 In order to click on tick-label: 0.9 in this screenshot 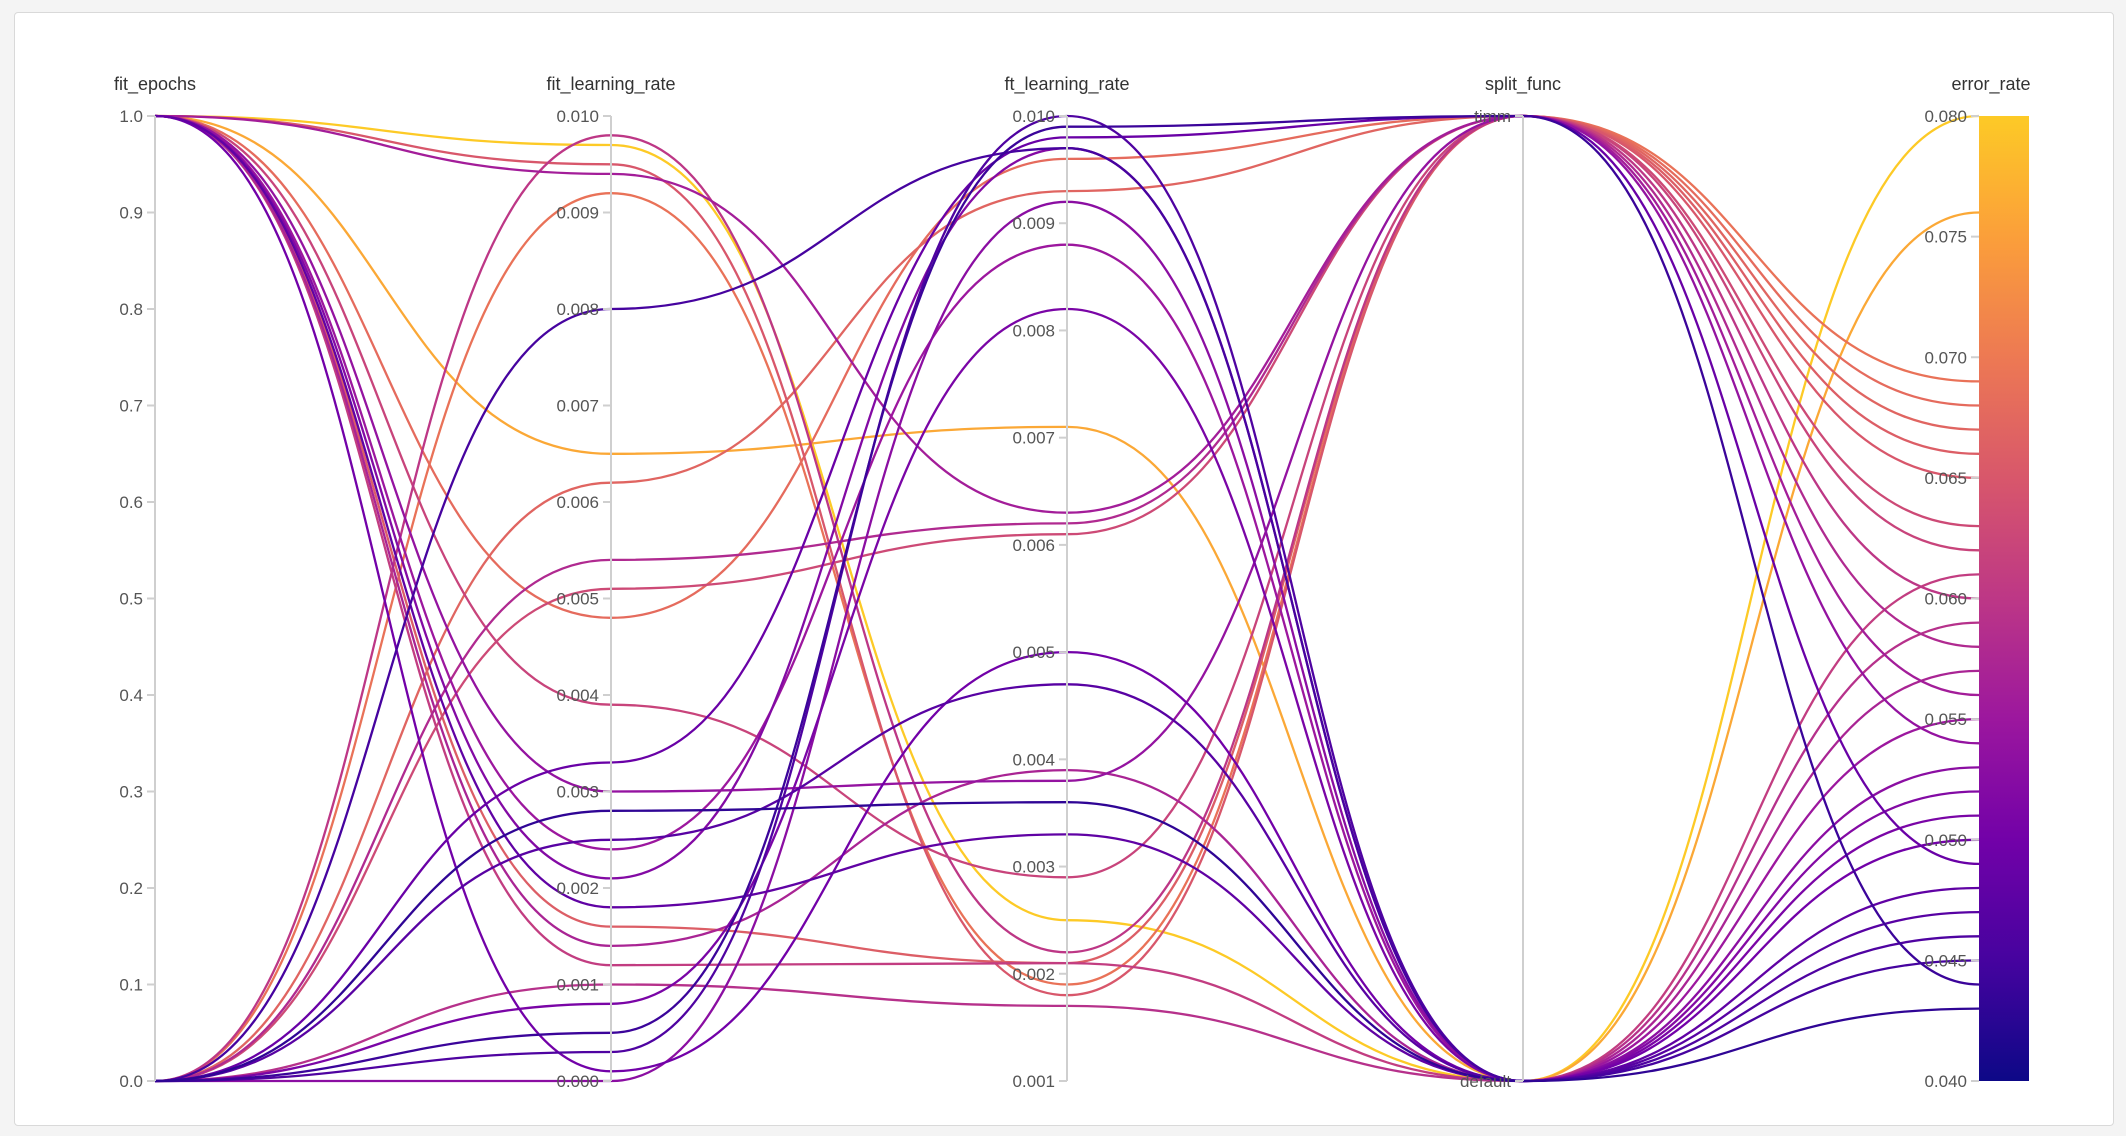, I will do `click(131, 213)`.